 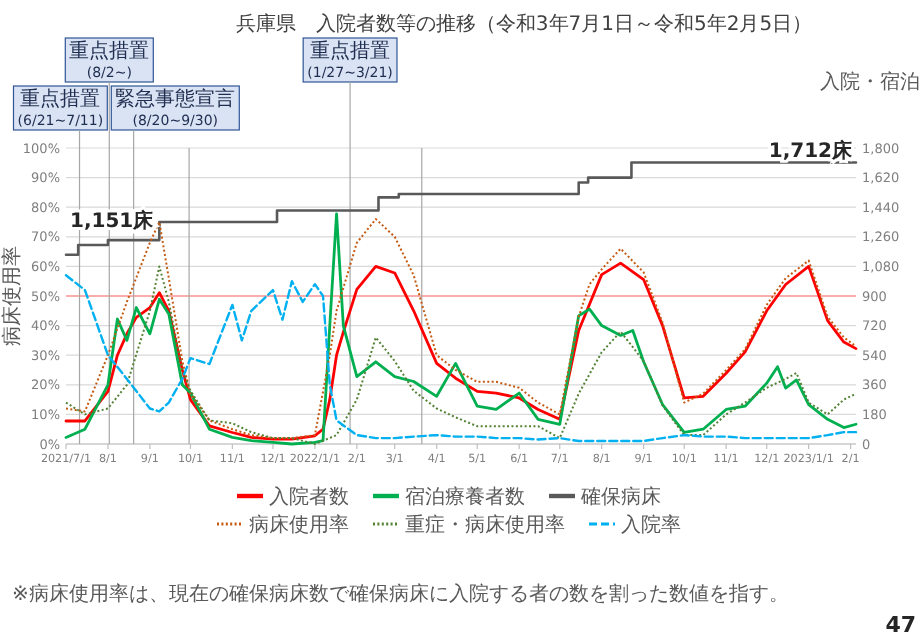 What do you see at coordinates (299, 525) in the screenshot?
I see `legend-label: 病床使用率` at bounding box center [299, 525].